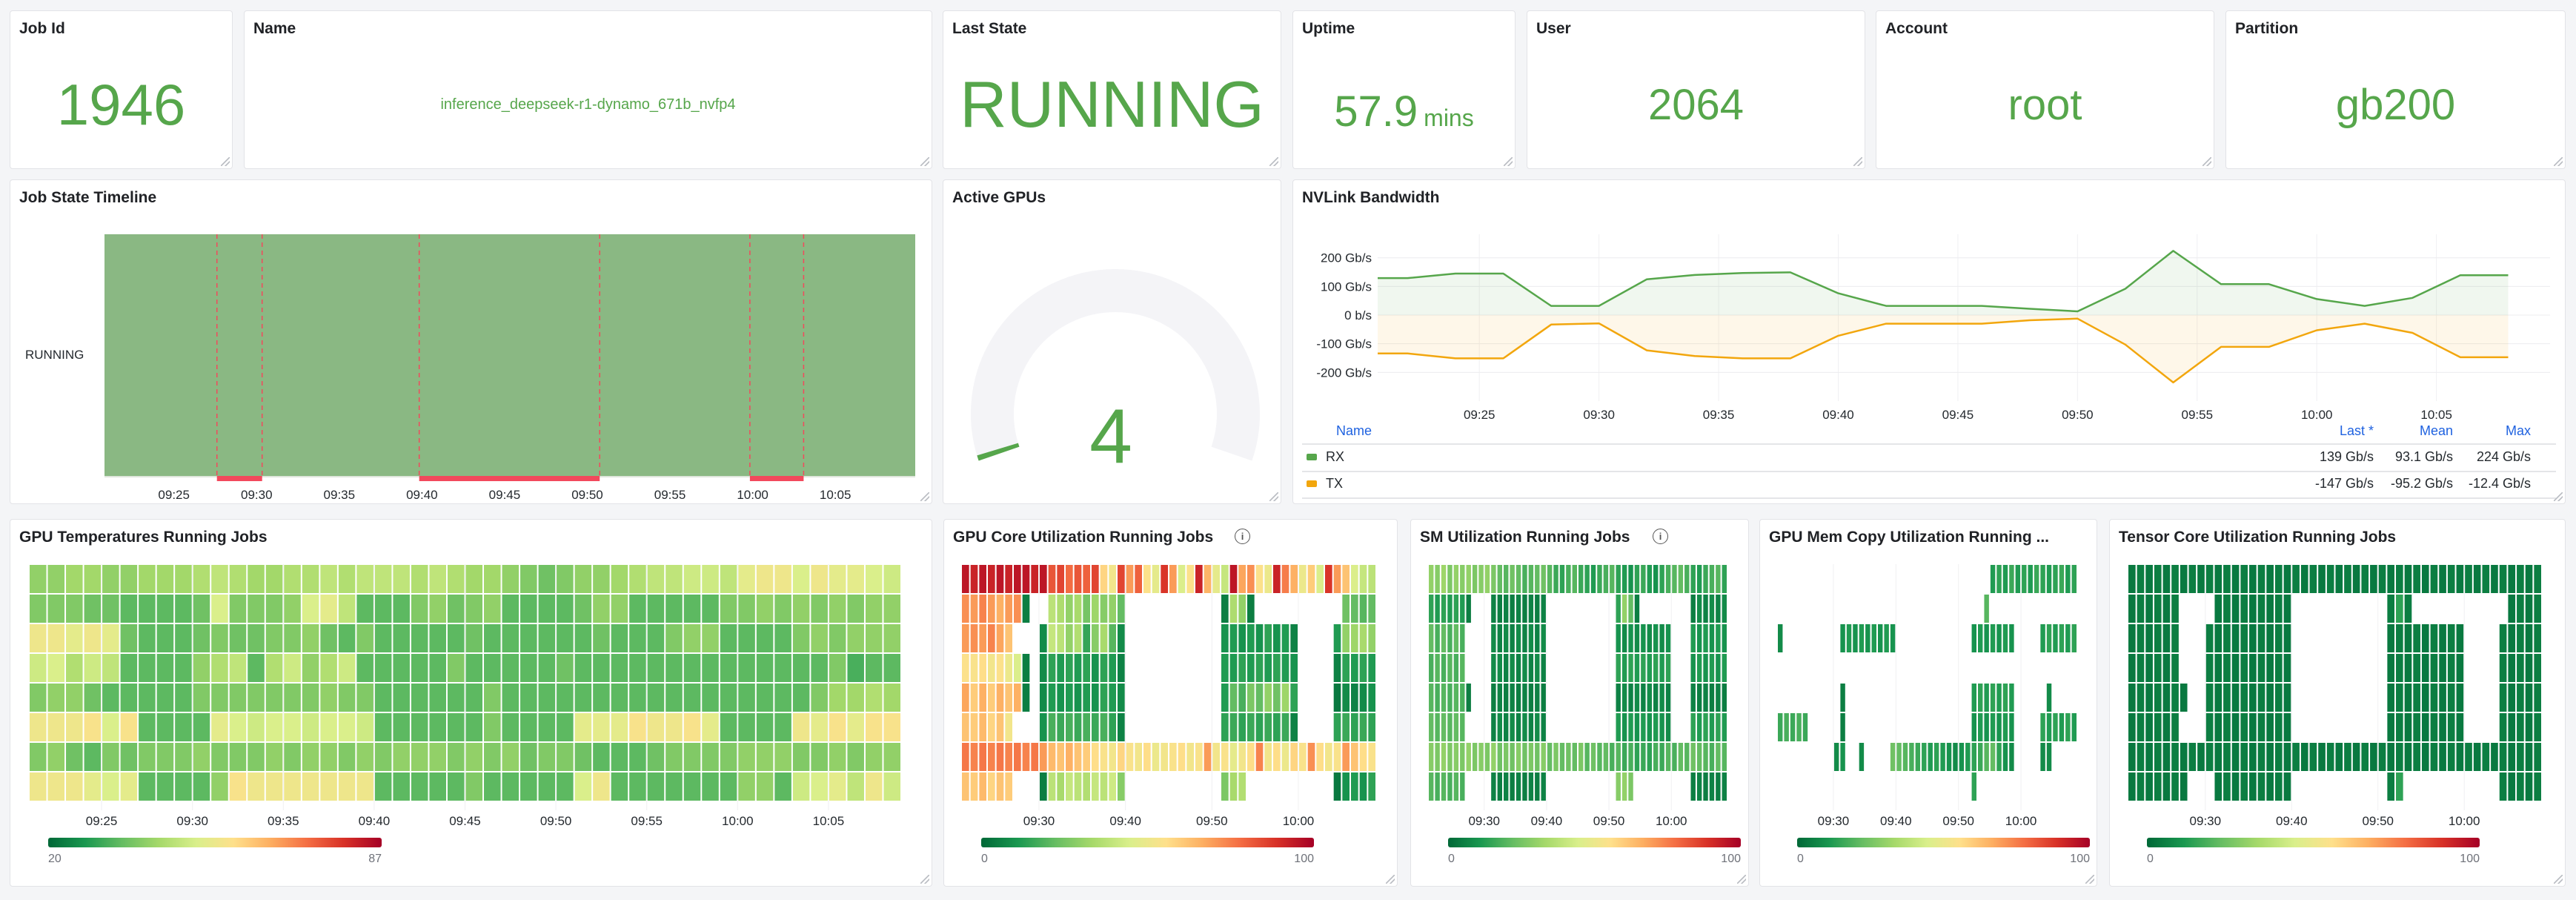 The image size is (2576, 900). Describe the element at coordinates (1083, 537) in the screenshot. I see `panel-title: GPU Core Utilization Running Jobs` at that location.